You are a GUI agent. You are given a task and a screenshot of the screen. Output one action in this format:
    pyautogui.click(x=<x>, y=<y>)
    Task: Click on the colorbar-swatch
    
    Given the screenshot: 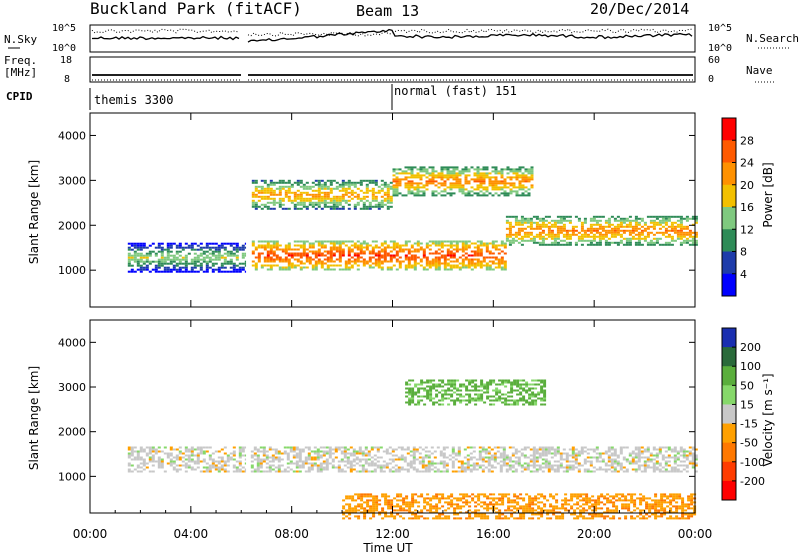 What is the action you would take?
    pyautogui.click(x=729, y=129)
    